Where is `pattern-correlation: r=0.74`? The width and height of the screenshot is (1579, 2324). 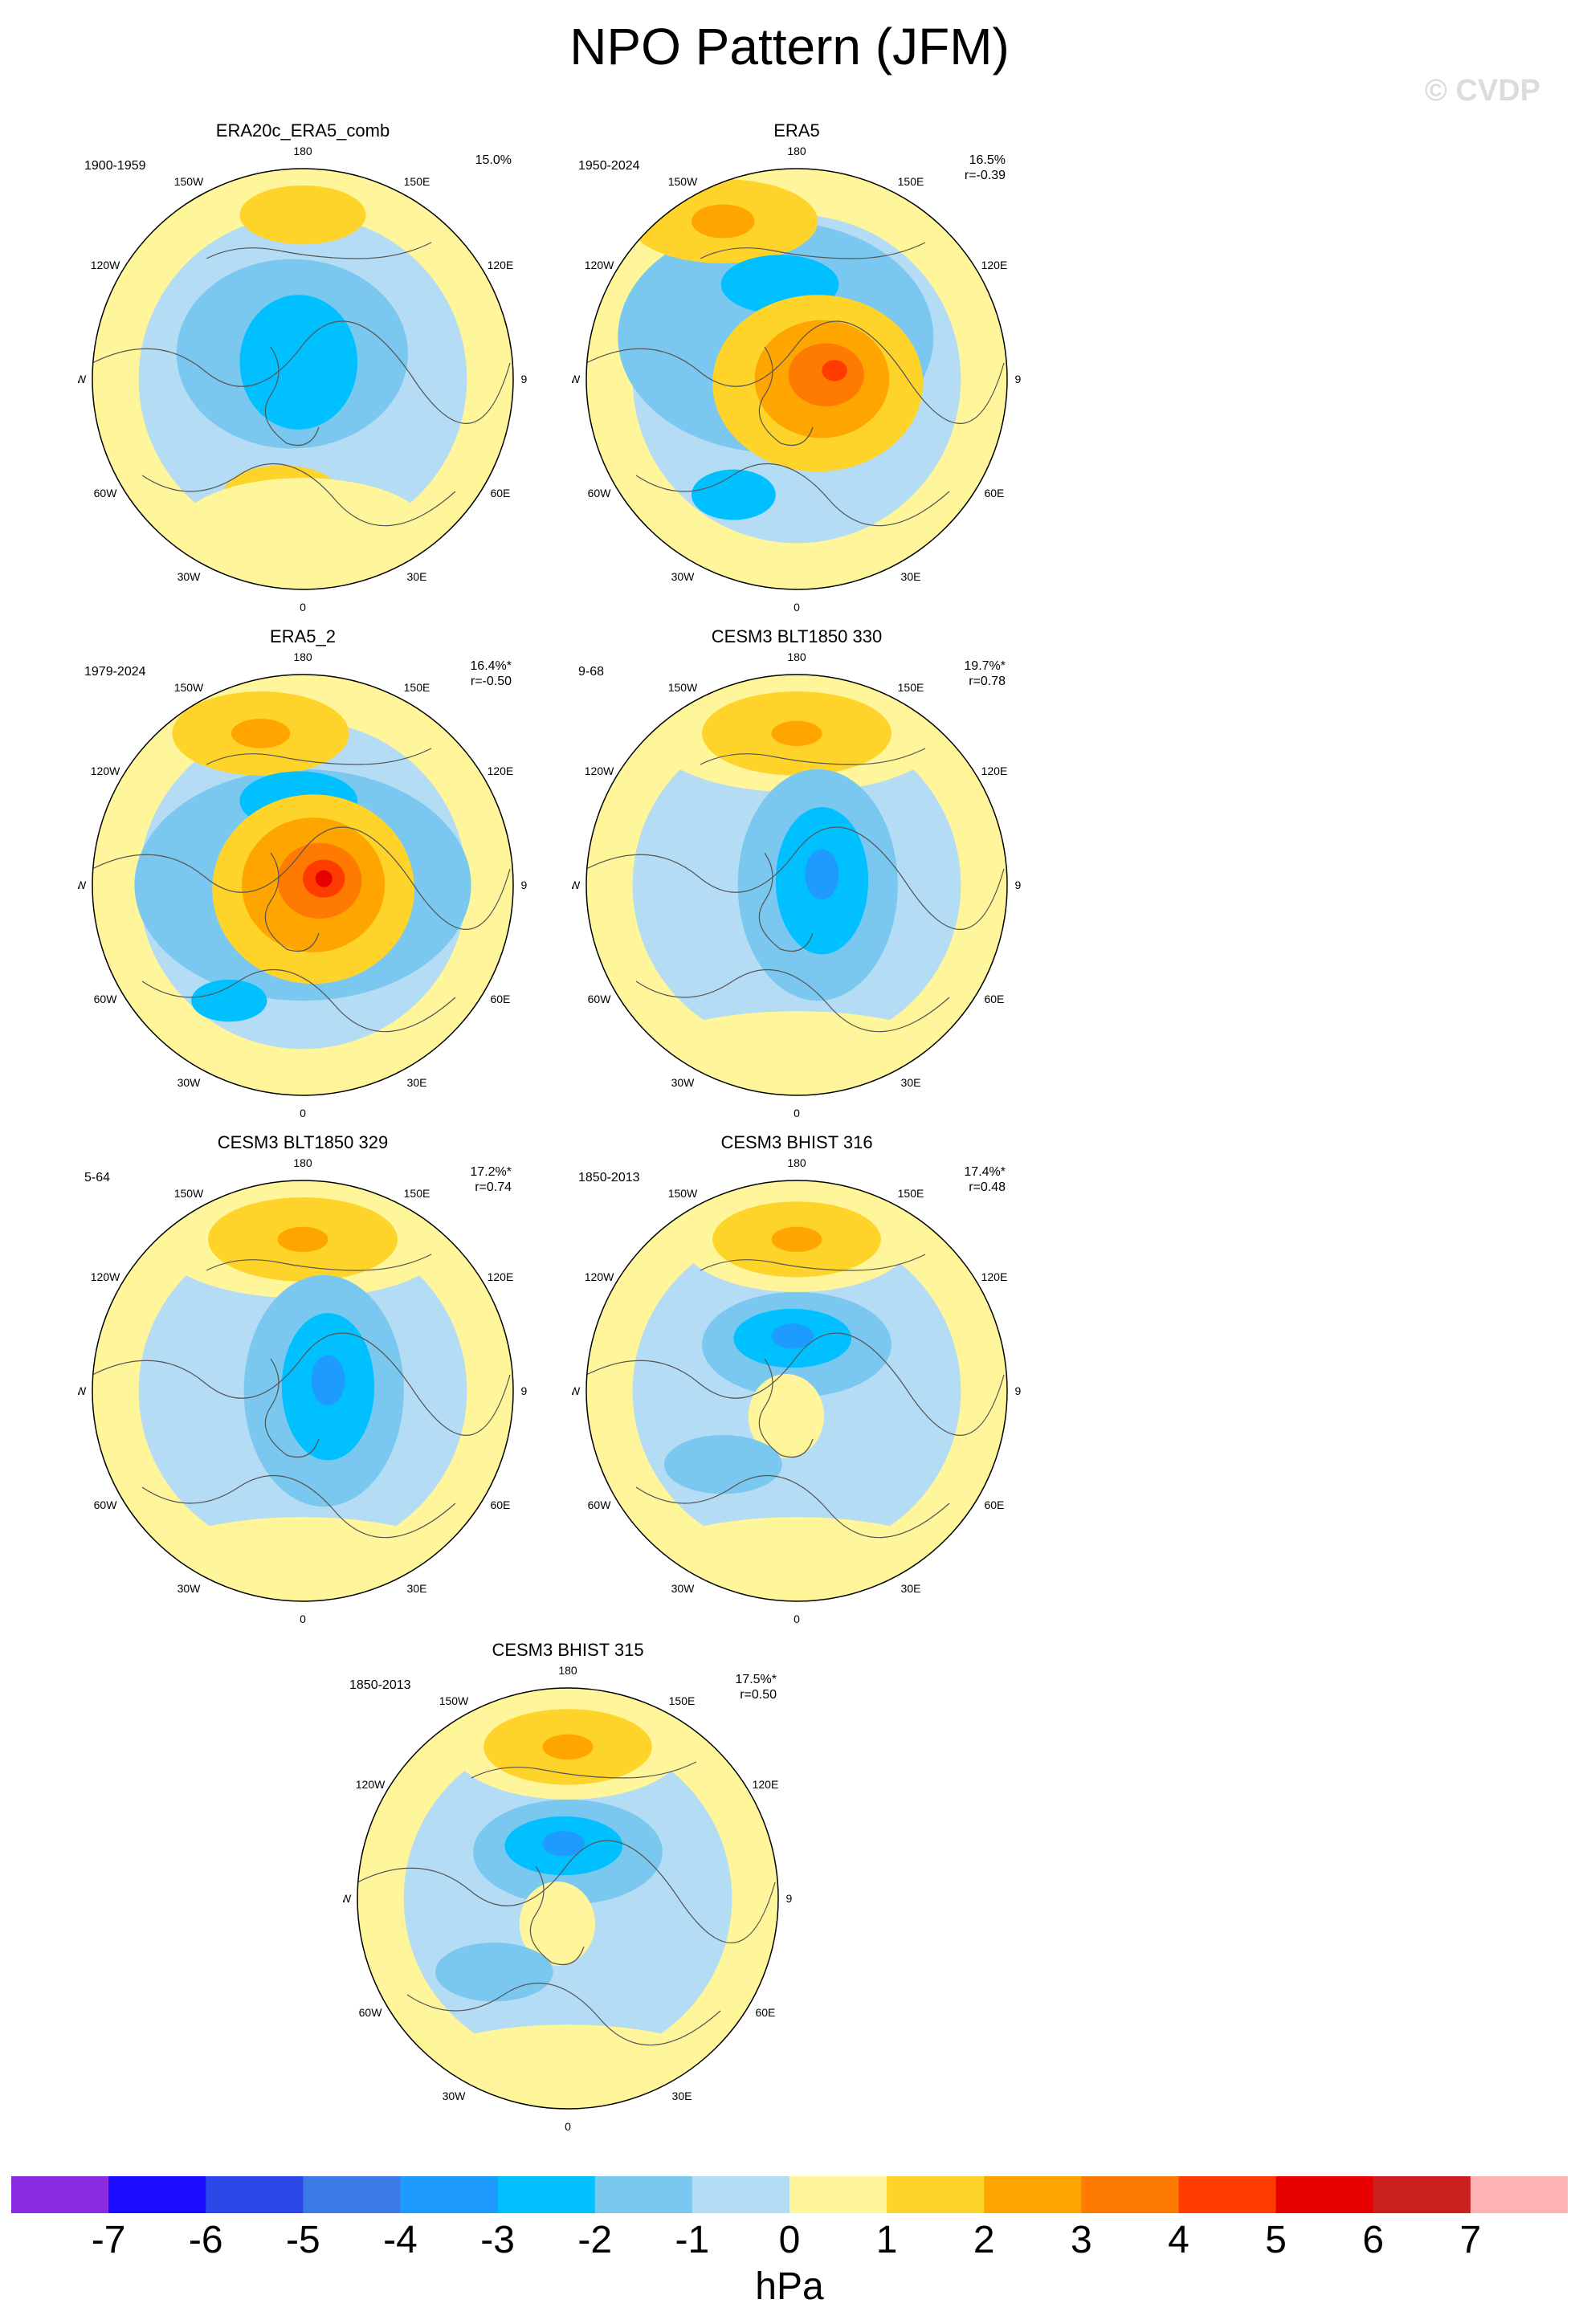
pattern-correlation: r=0.74 is located at coordinates (493, 1187).